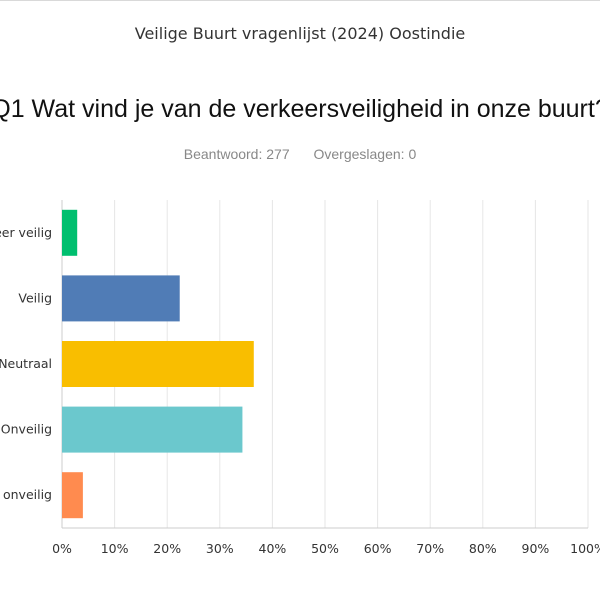  Describe the element at coordinates (483, 548) in the screenshot. I see `x-tick-label: 80%` at that location.